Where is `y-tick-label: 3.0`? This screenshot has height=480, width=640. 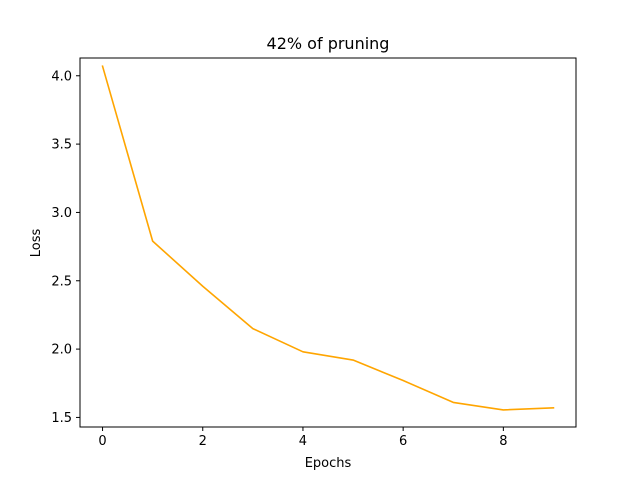
y-tick-label: 3.0 is located at coordinates (61, 213).